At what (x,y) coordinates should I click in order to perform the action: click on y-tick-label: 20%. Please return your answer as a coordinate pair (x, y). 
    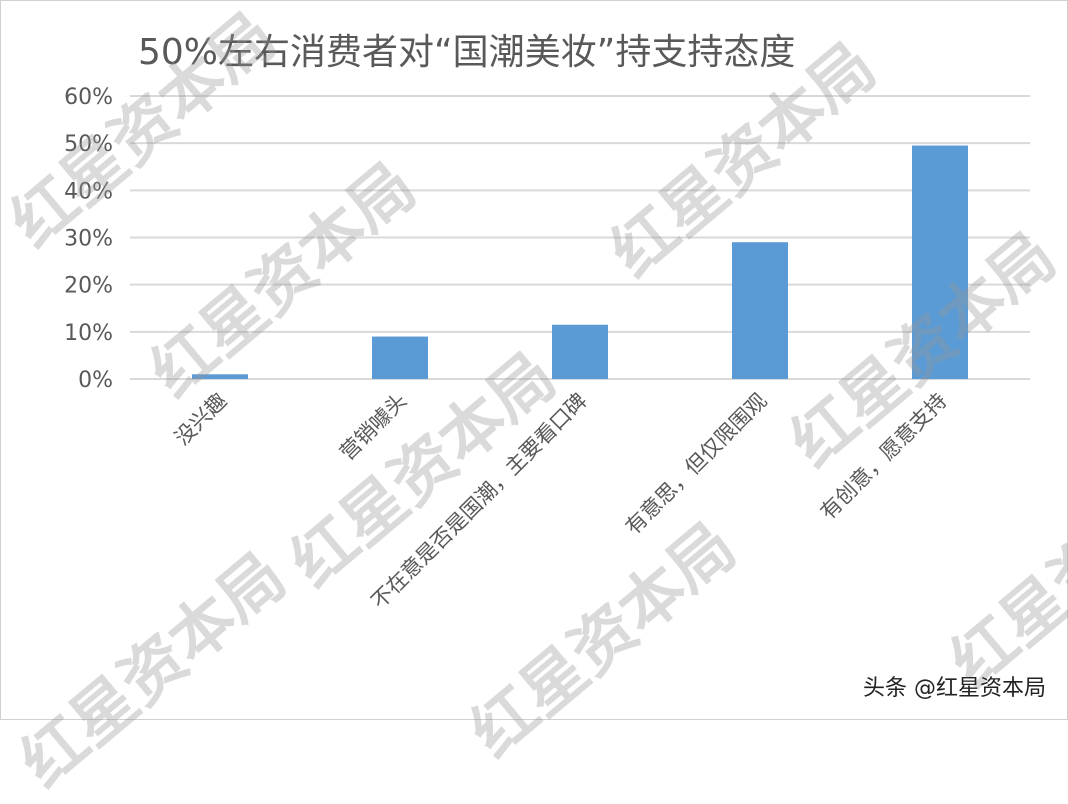
    Looking at the image, I should click on (88, 286).